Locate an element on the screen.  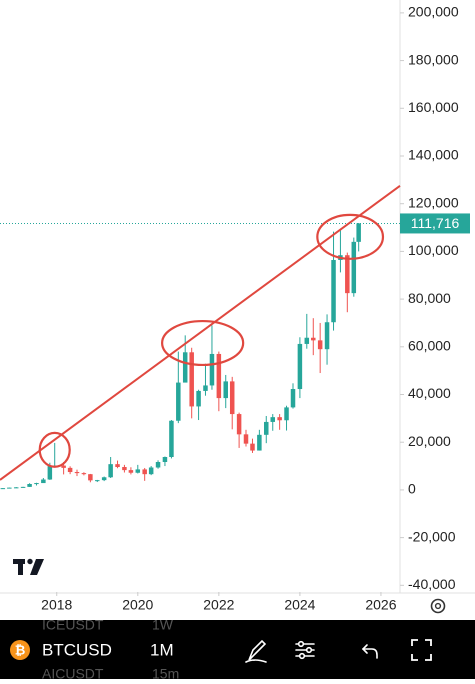
symbol-icon-glyph: ₿ is located at coordinates (20, 649).